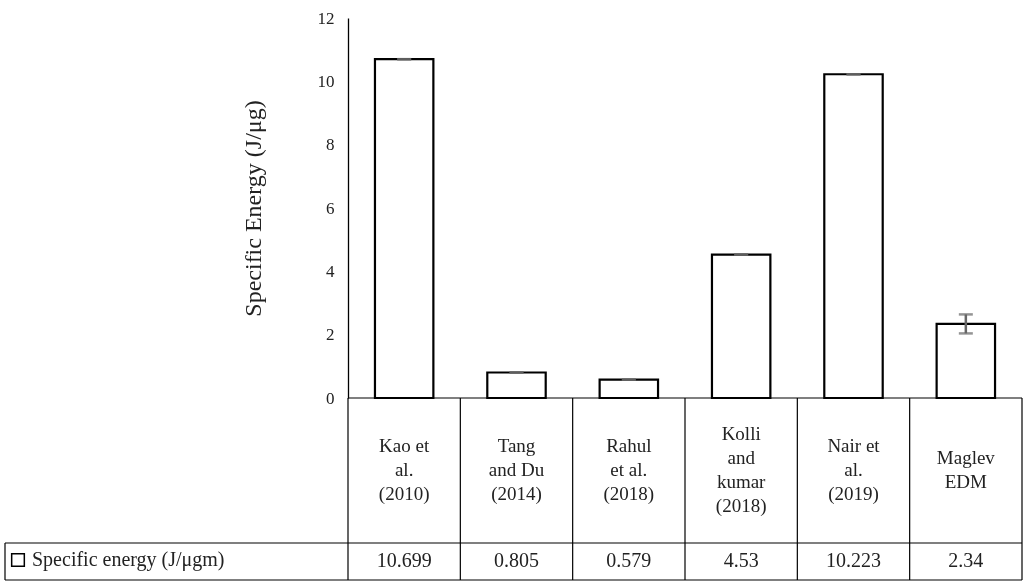 The width and height of the screenshot is (1035, 587). I want to click on y-tick-label: 8, so click(330, 145).